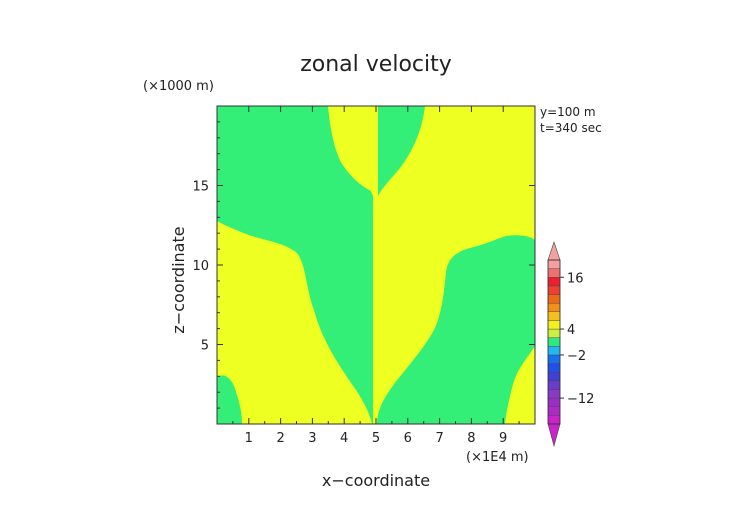  Describe the element at coordinates (456, 329) in the screenshot. I see `contour-region-green-right` at that location.